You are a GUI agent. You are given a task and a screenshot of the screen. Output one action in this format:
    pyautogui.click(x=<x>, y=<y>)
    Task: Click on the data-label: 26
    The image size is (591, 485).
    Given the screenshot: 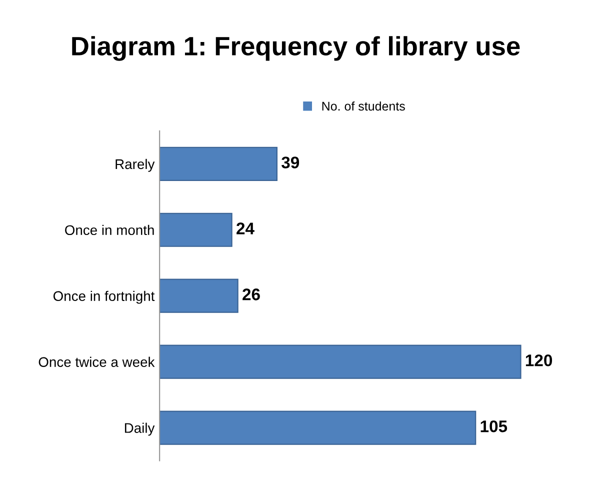 What is the action you would take?
    pyautogui.click(x=251, y=294)
    